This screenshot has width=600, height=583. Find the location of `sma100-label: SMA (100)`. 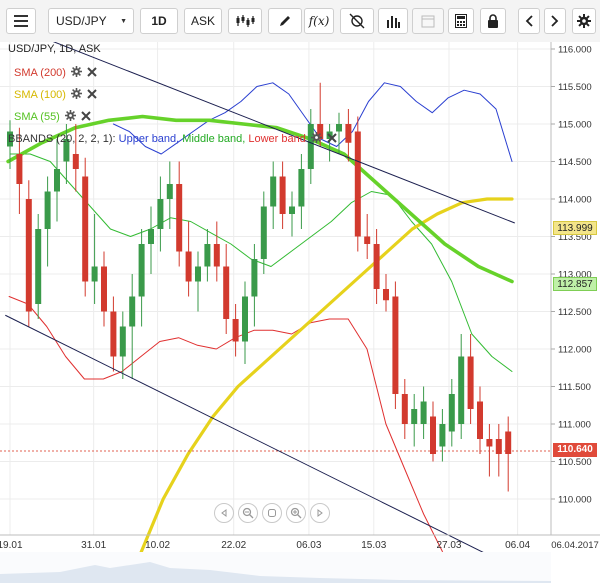

sma100-label: SMA (100) is located at coordinates (40, 94).